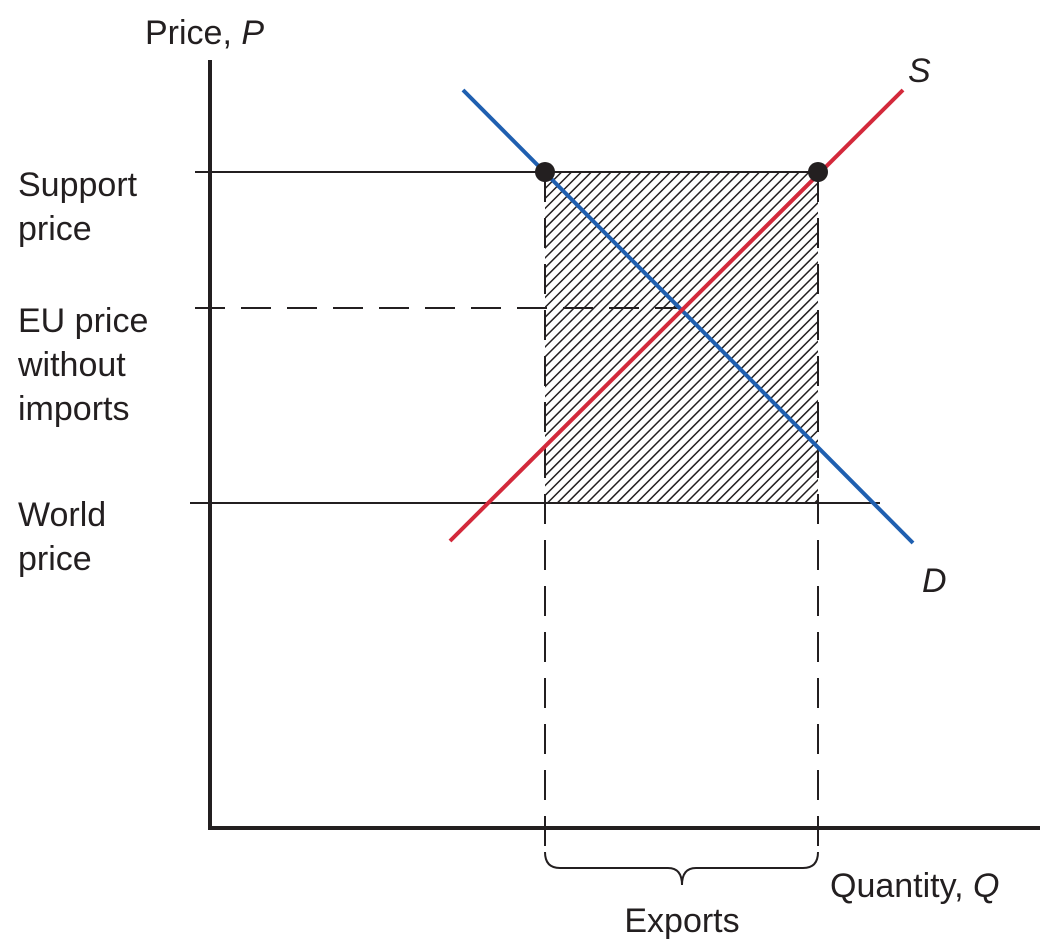 Image resolution: width=1048 pixels, height=947 pixels. I want to click on shaded-area, so click(681, 337).